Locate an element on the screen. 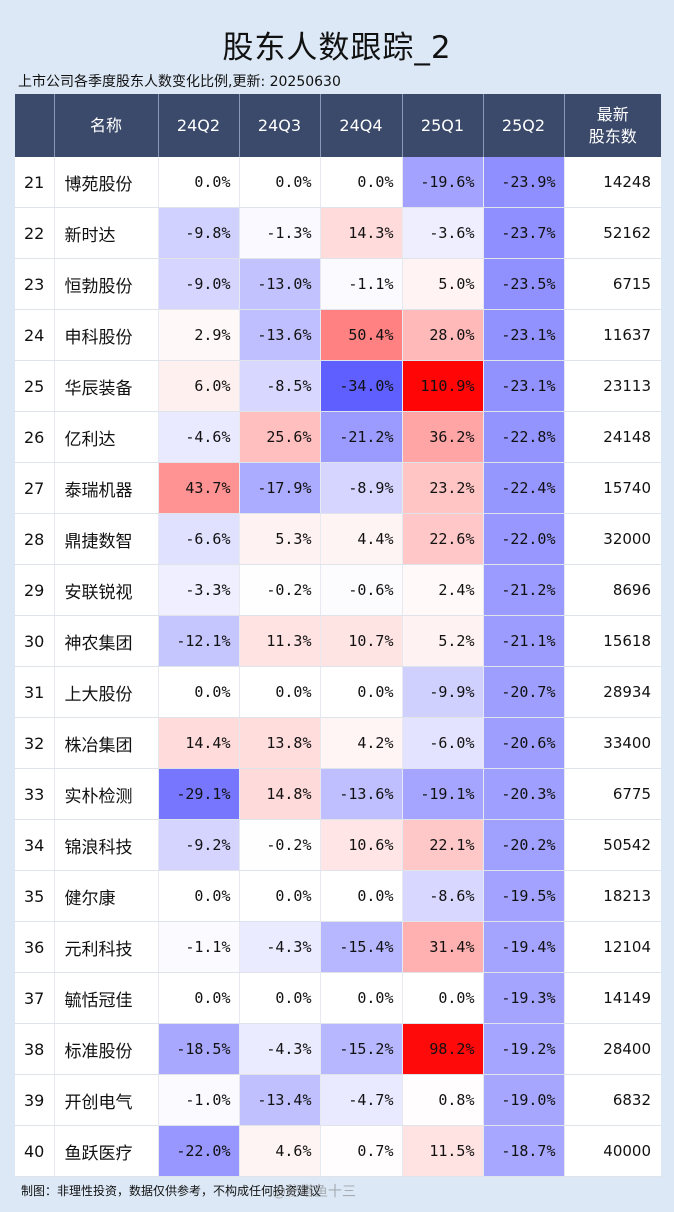 The height and width of the screenshot is (1212, 674). row-change-25q1: 23.2% is located at coordinates (443, 488).